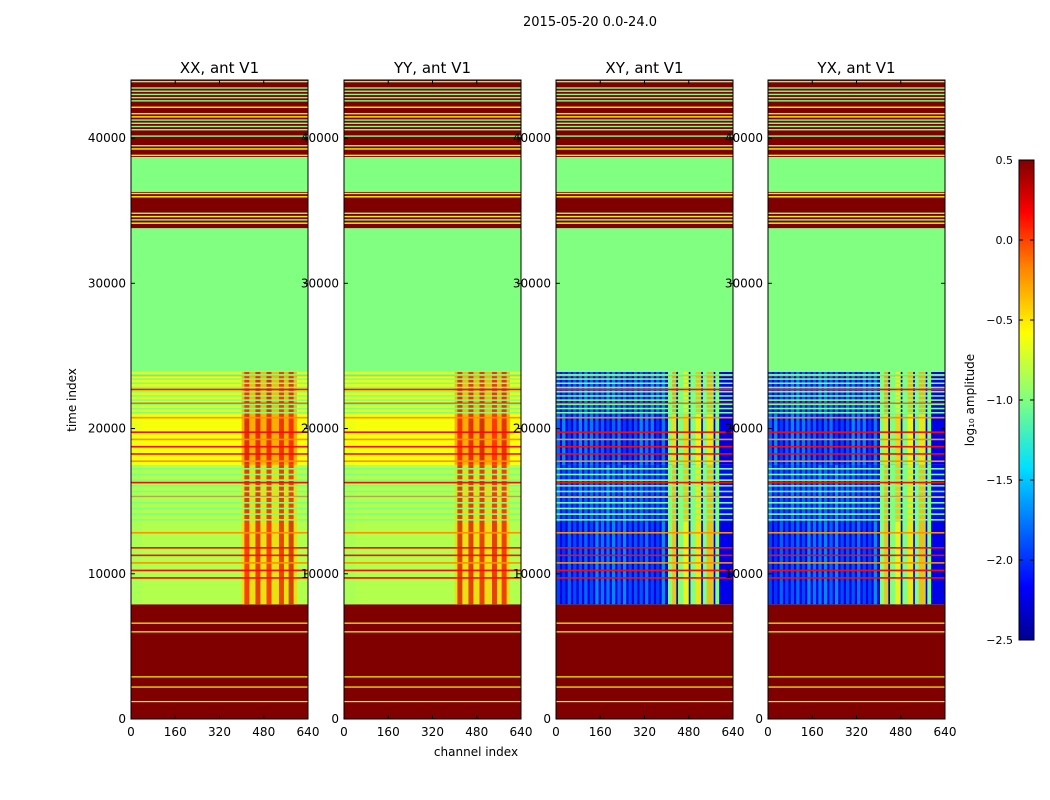 Image resolution: width=1050 pixels, height=800 pixels. Describe the element at coordinates (999, 320) in the screenshot. I see `colorbar-tick-label: −0.5` at that location.